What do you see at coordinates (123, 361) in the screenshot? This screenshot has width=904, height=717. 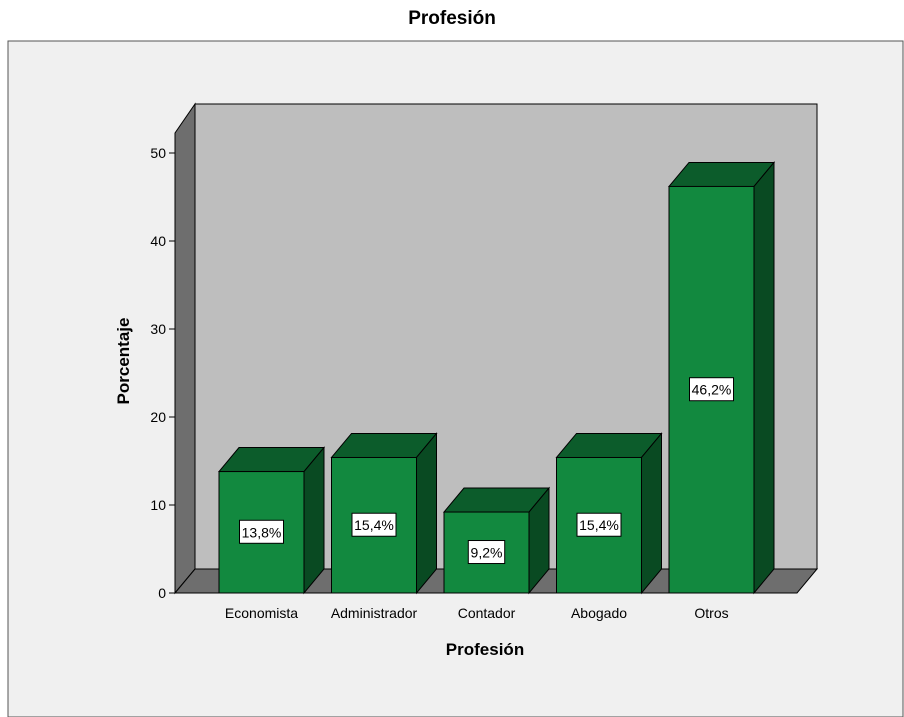 I see `y-axis-label: Porcentaje` at bounding box center [123, 361].